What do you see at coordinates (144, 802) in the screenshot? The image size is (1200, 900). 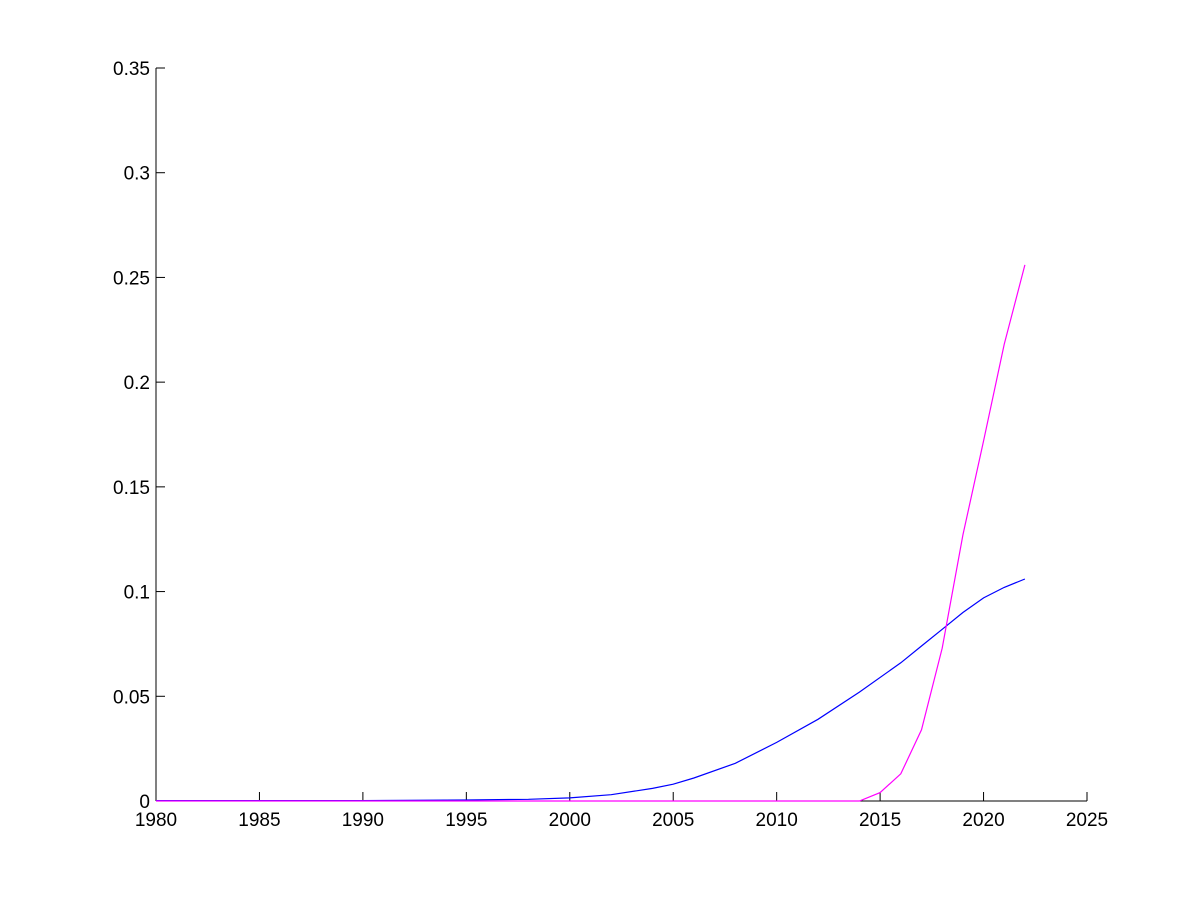 I see `y-tick-label: 0` at bounding box center [144, 802].